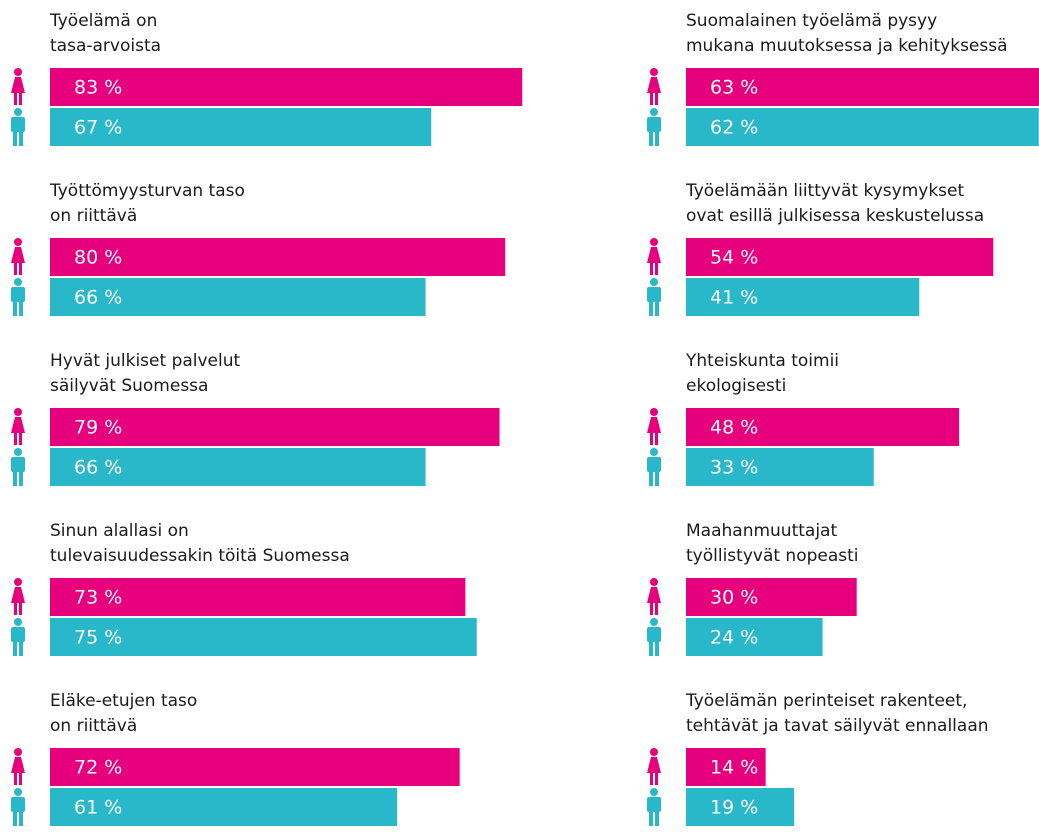 This screenshot has height=834, width=1039. Describe the element at coordinates (811, 21) in the screenshot. I see `panel-title: Suomalainen työelämä pysyy` at that location.